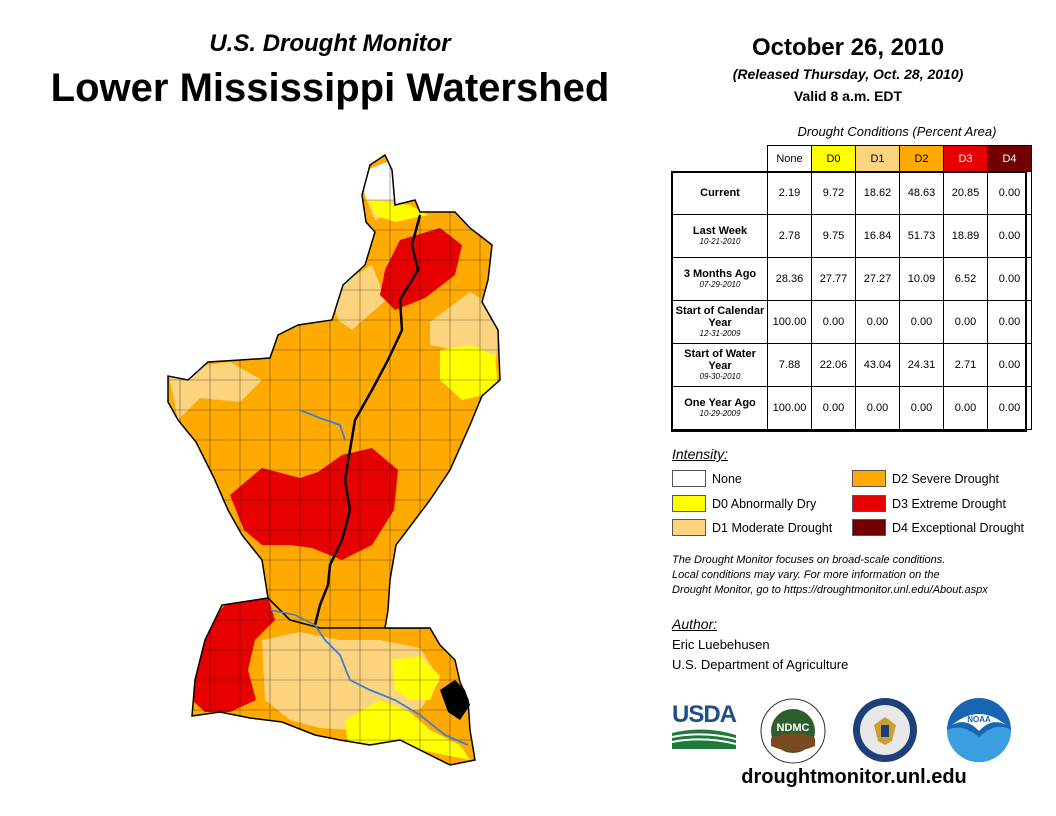  I want to click on legend-label: D0 Abnormally Dry, so click(764, 503).